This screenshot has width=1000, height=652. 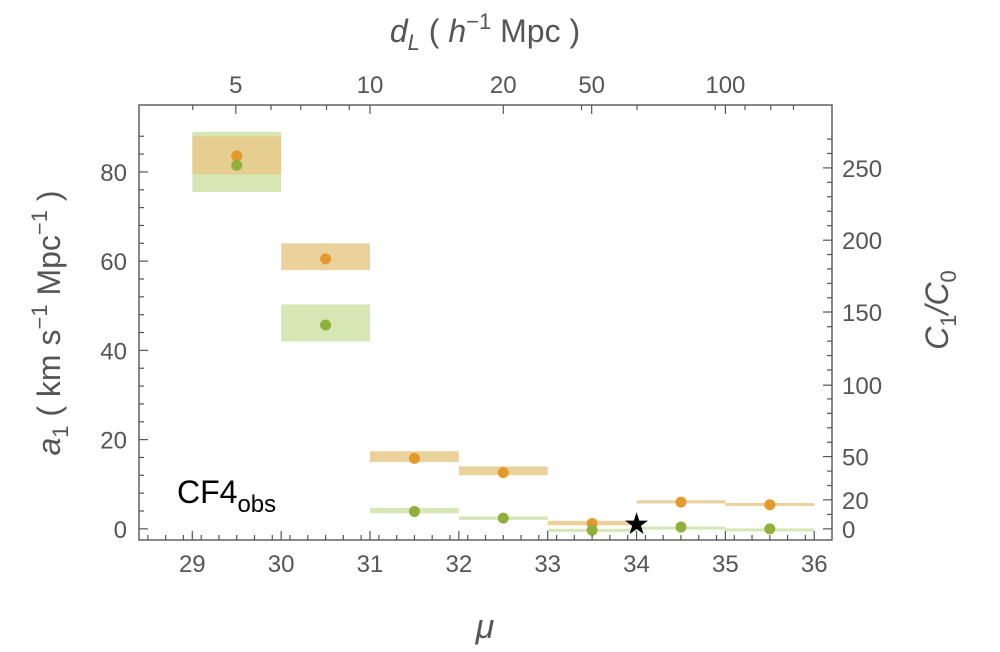 What do you see at coordinates (235, 85) in the screenshot?
I see `top-tick-label-5: 5` at bounding box center [235, 85].